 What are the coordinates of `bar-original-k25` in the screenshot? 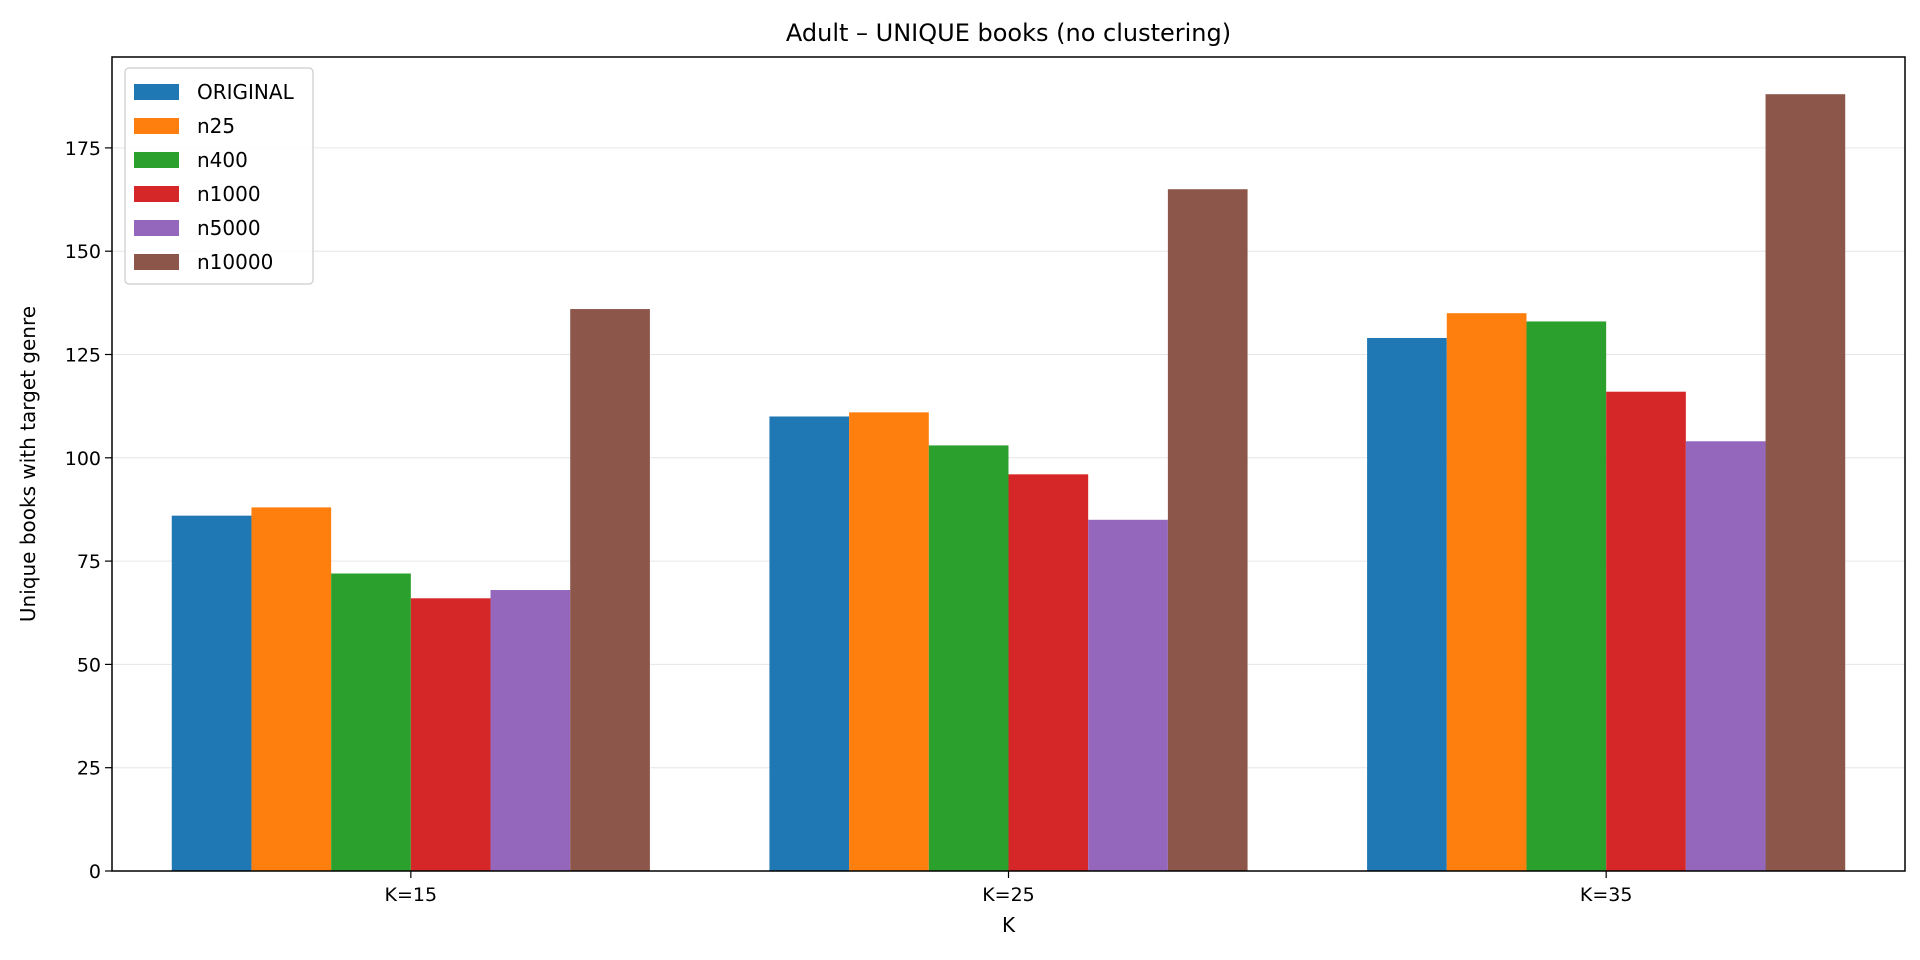 It's located at (809, 643).